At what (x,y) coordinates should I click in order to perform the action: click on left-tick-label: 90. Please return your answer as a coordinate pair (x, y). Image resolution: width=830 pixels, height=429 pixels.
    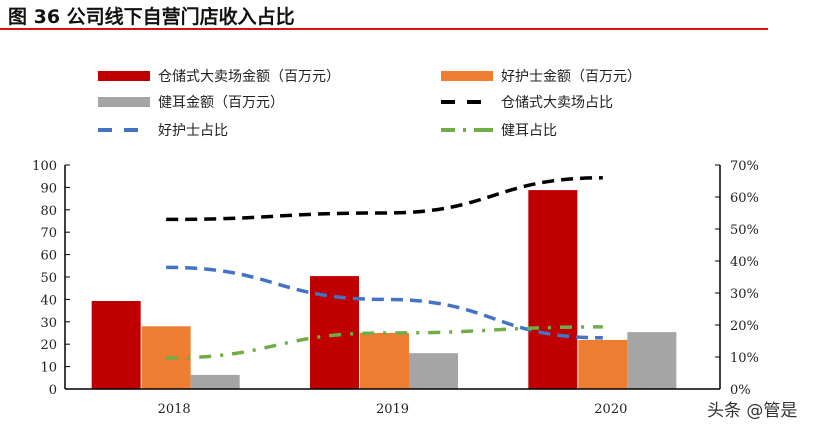
    Looking at the image, I should click on (48, 188).